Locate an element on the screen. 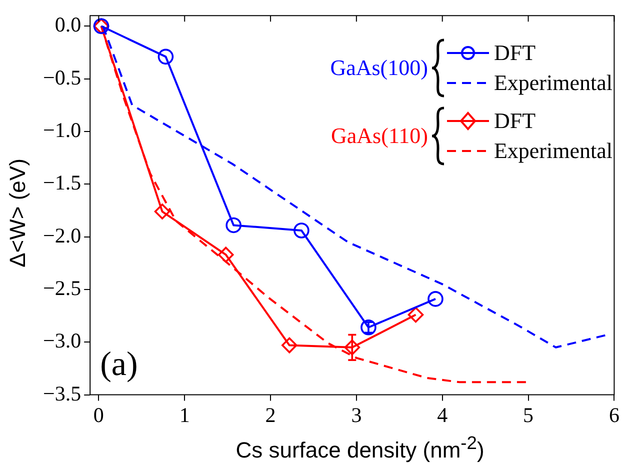 This screenshot has height=466, width=623. y-axis-title: Δ<W> (eV) is located at coordinates (18, 214).